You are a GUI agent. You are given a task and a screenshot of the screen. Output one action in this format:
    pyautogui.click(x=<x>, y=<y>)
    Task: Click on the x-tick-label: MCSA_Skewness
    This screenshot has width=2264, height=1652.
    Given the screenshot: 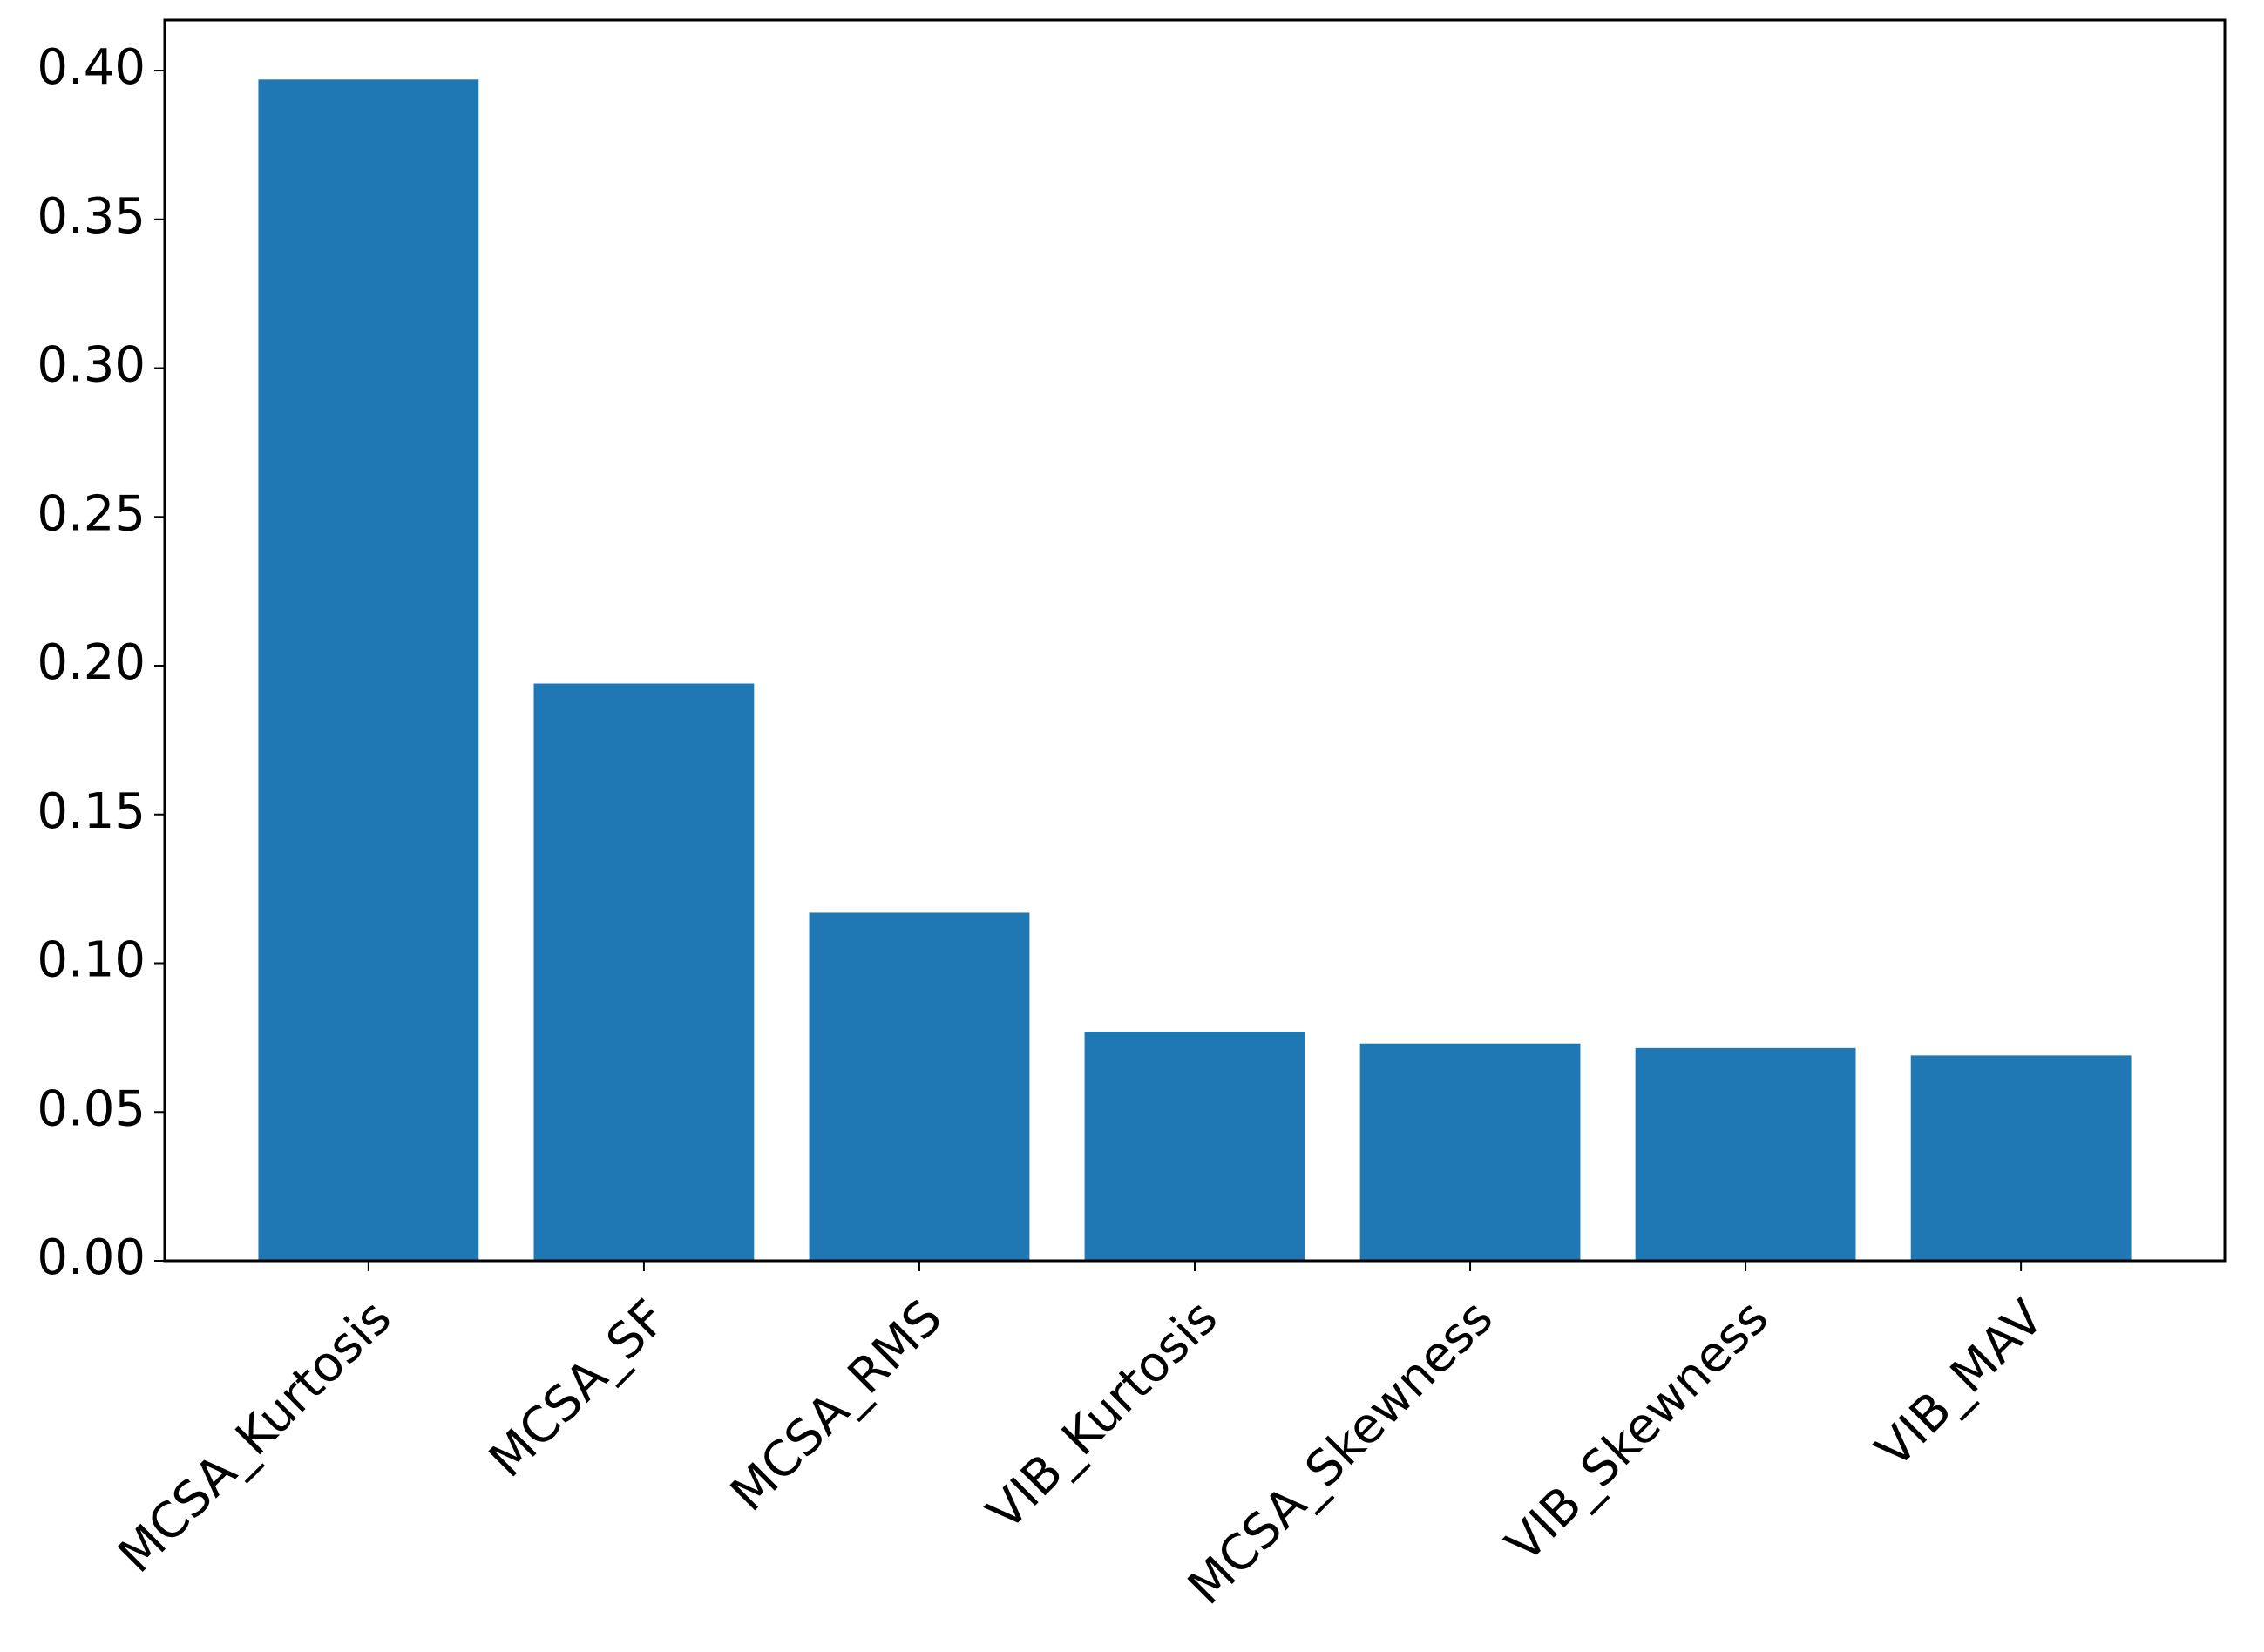 What is the action you would take?
    pyautogui.click(x=1340, y=1453)
    